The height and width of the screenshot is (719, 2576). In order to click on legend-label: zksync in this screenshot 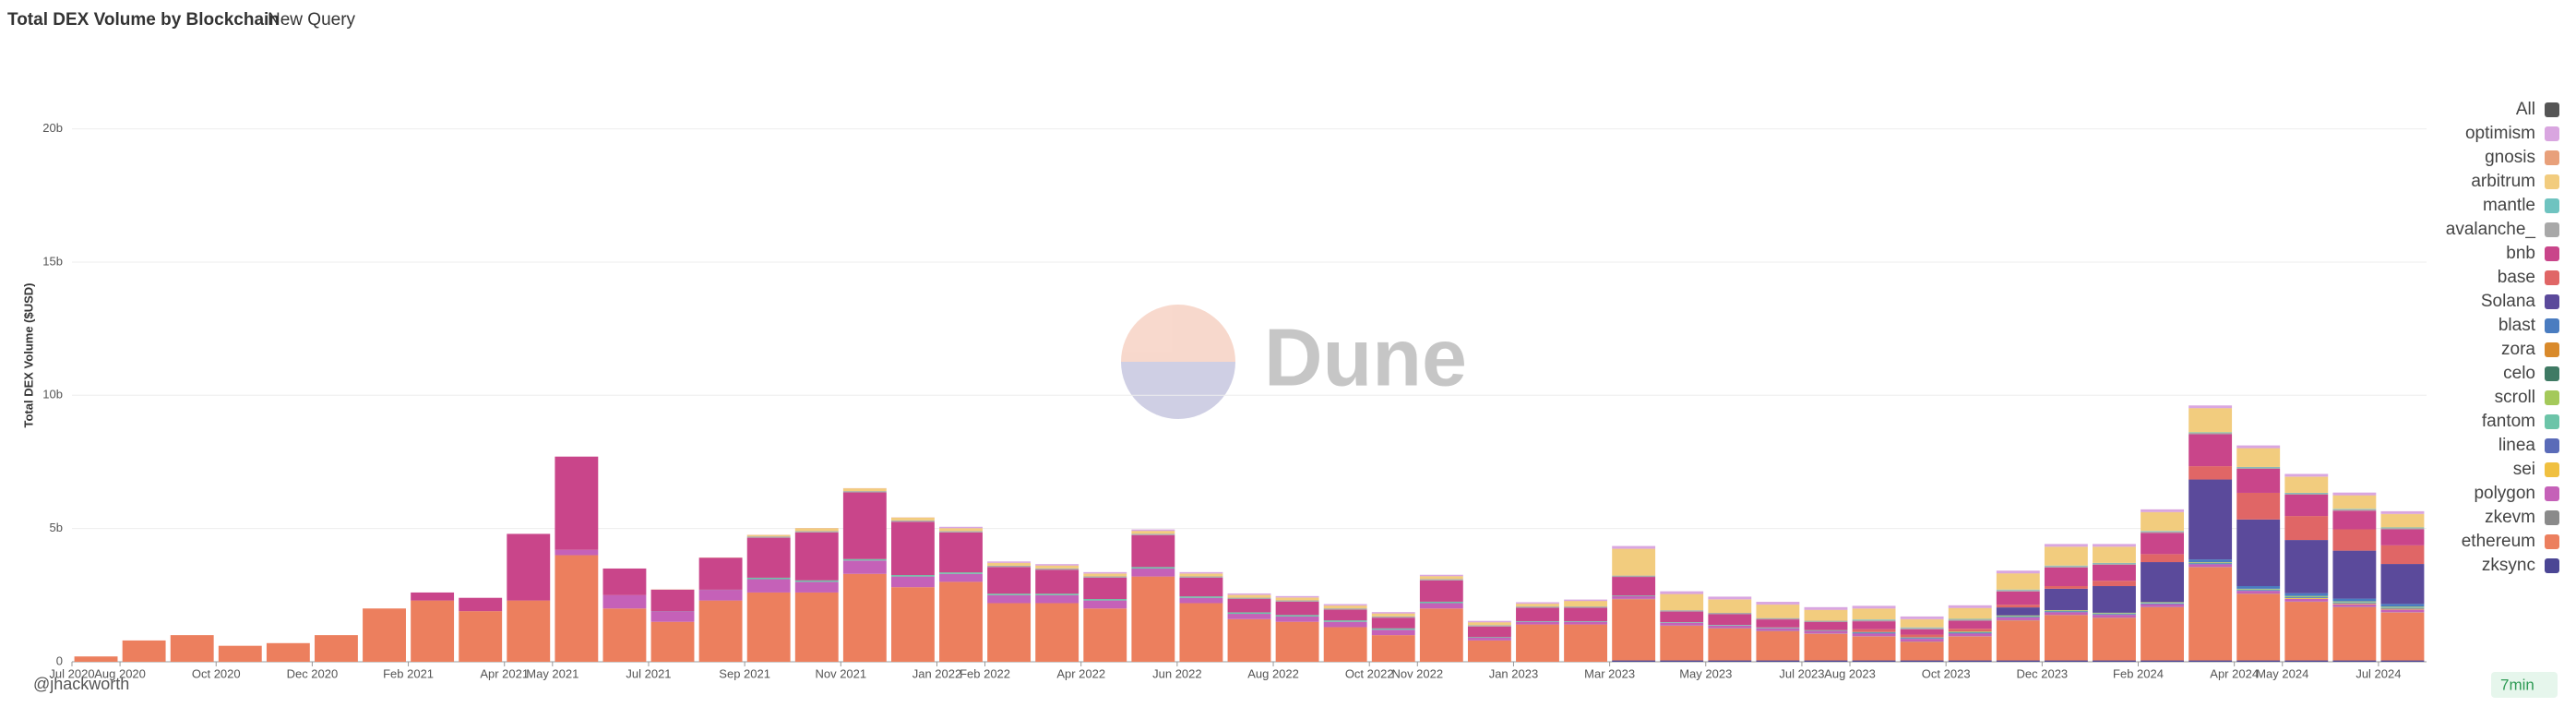, I will do `click(2508, 565)`.